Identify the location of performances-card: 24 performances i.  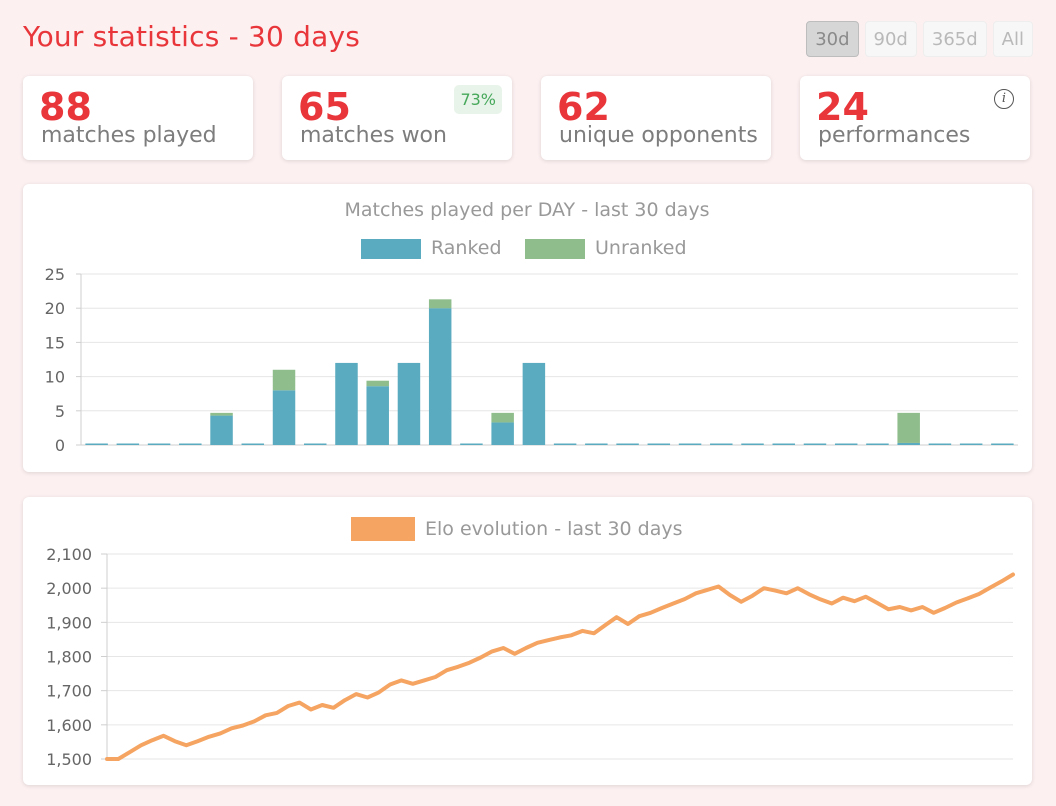
(915, 118).